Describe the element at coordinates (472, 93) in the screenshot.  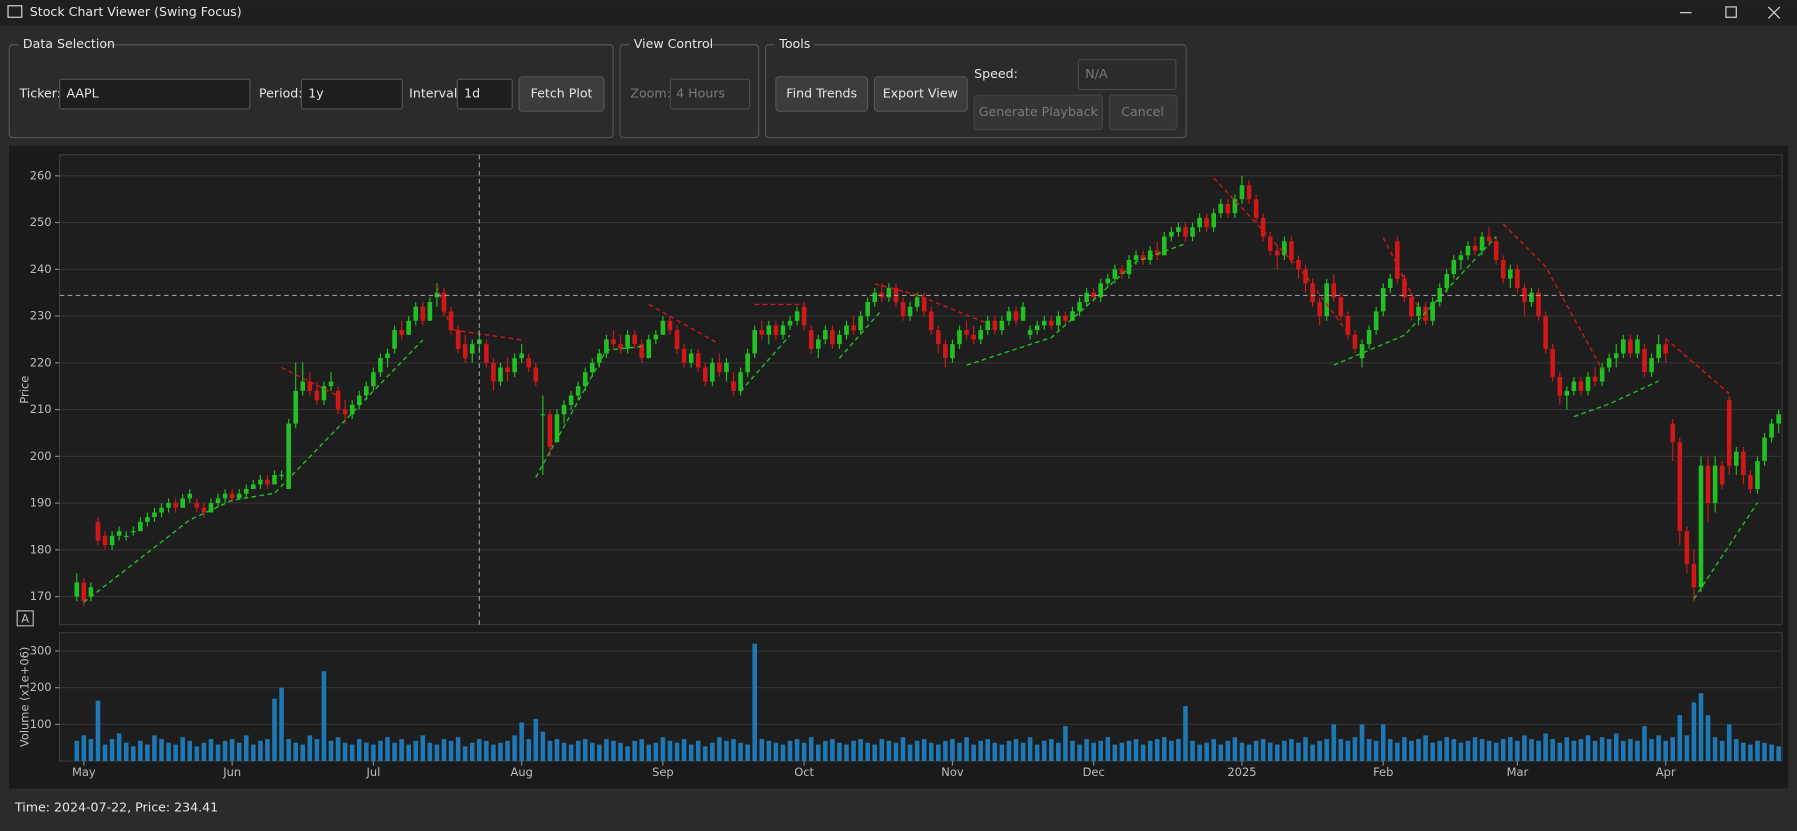
I see `input-text: 1d` at that location.